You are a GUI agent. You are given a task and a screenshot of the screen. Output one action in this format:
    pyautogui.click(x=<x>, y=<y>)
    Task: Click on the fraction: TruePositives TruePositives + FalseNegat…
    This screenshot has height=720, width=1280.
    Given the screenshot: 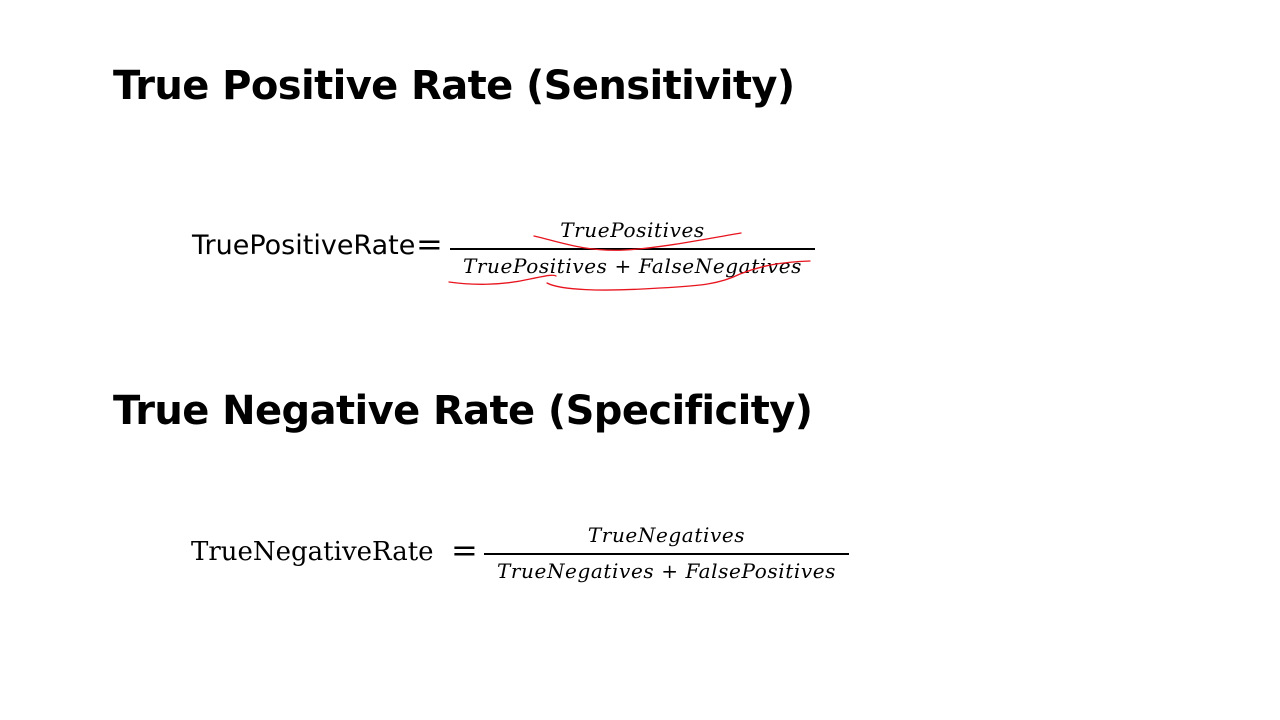 What is the action you would take?
    pyautogui.click(x=632, y=250)
    